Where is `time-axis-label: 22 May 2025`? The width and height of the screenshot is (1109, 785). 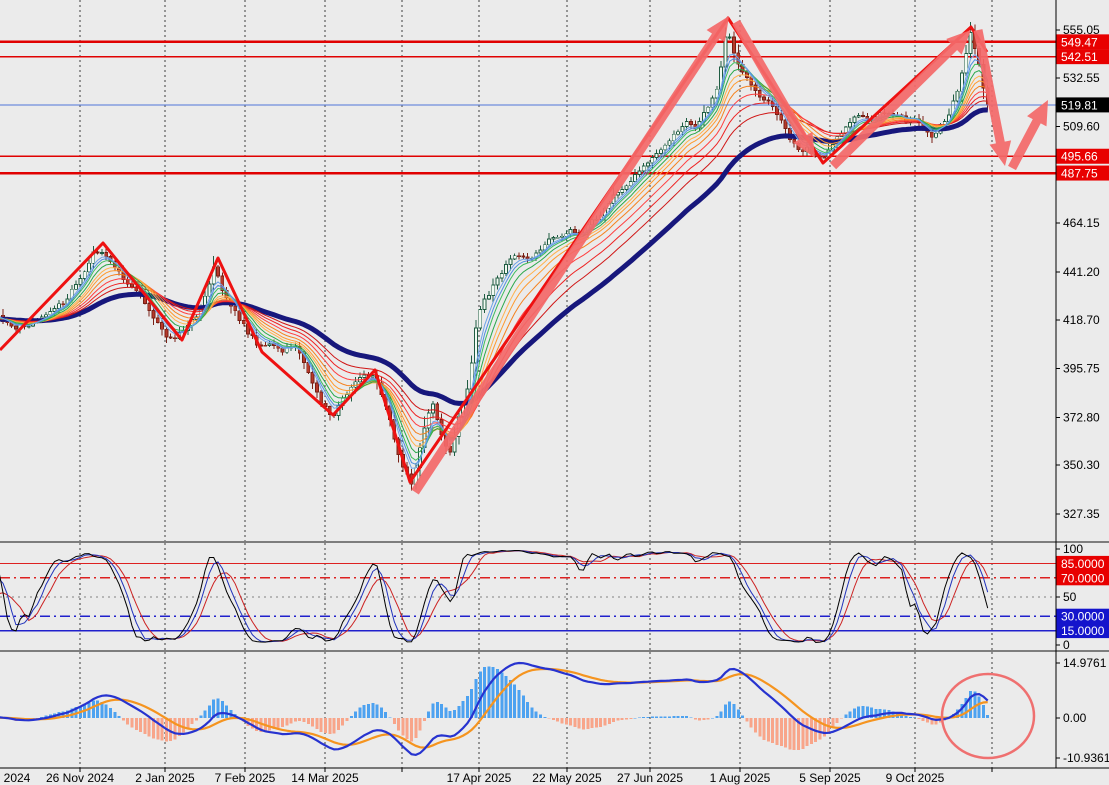 time-axis-label: 22 May 2025 is located at coordinates (567, 778).